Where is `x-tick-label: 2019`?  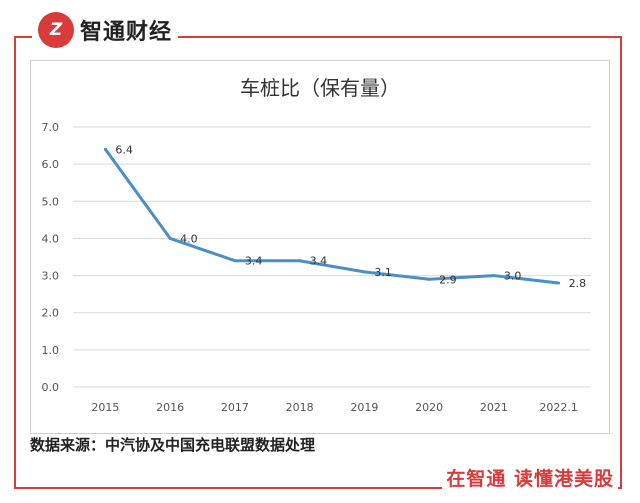 x-tick-label: 2019 is located at coordinates (364, 407).